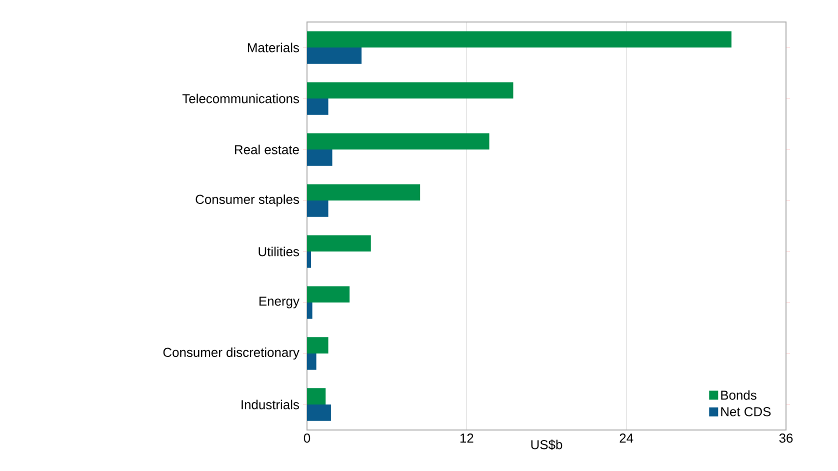 The image size is (838, 471). I want to click on legend-label: Net CDS, so click(746, 411).